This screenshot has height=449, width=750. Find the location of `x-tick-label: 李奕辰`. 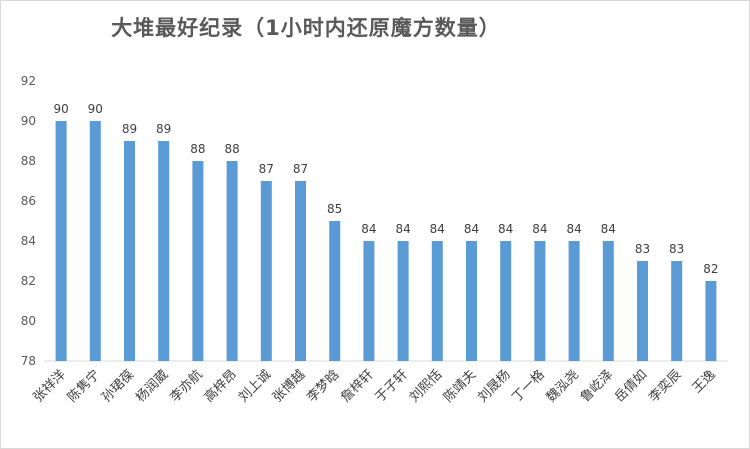

x-tick-label: 李奕辰 is located at coordinates (665, 386).